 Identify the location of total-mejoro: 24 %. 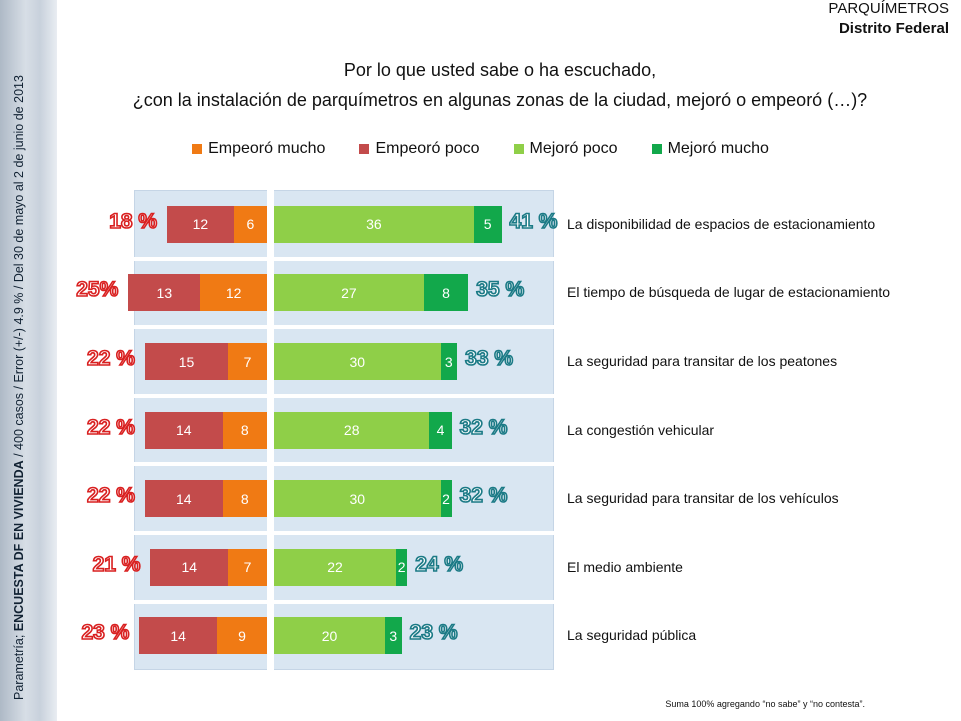
(439, 564).